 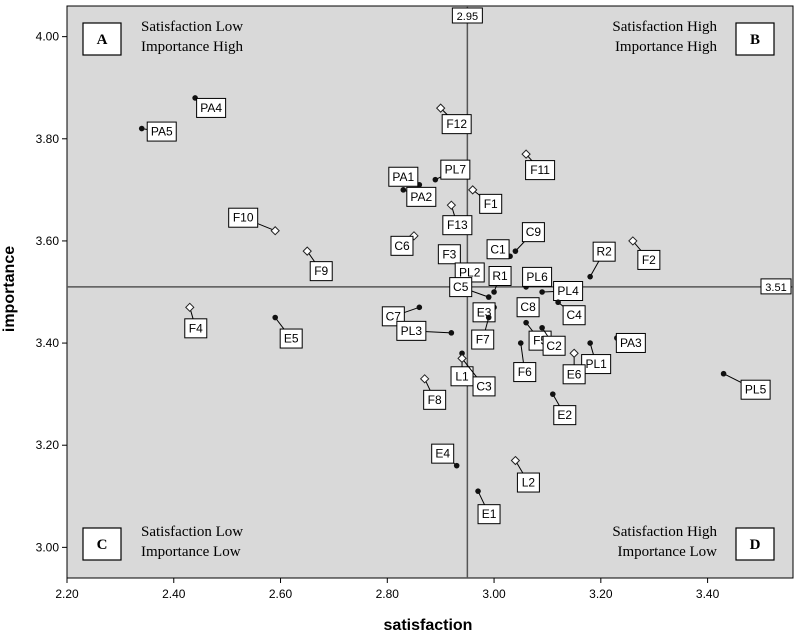 What do you see at coordinates (211, 108) in the screenshot?
I see `point-pa4-label: PA4` at bounding box center [211, 108].